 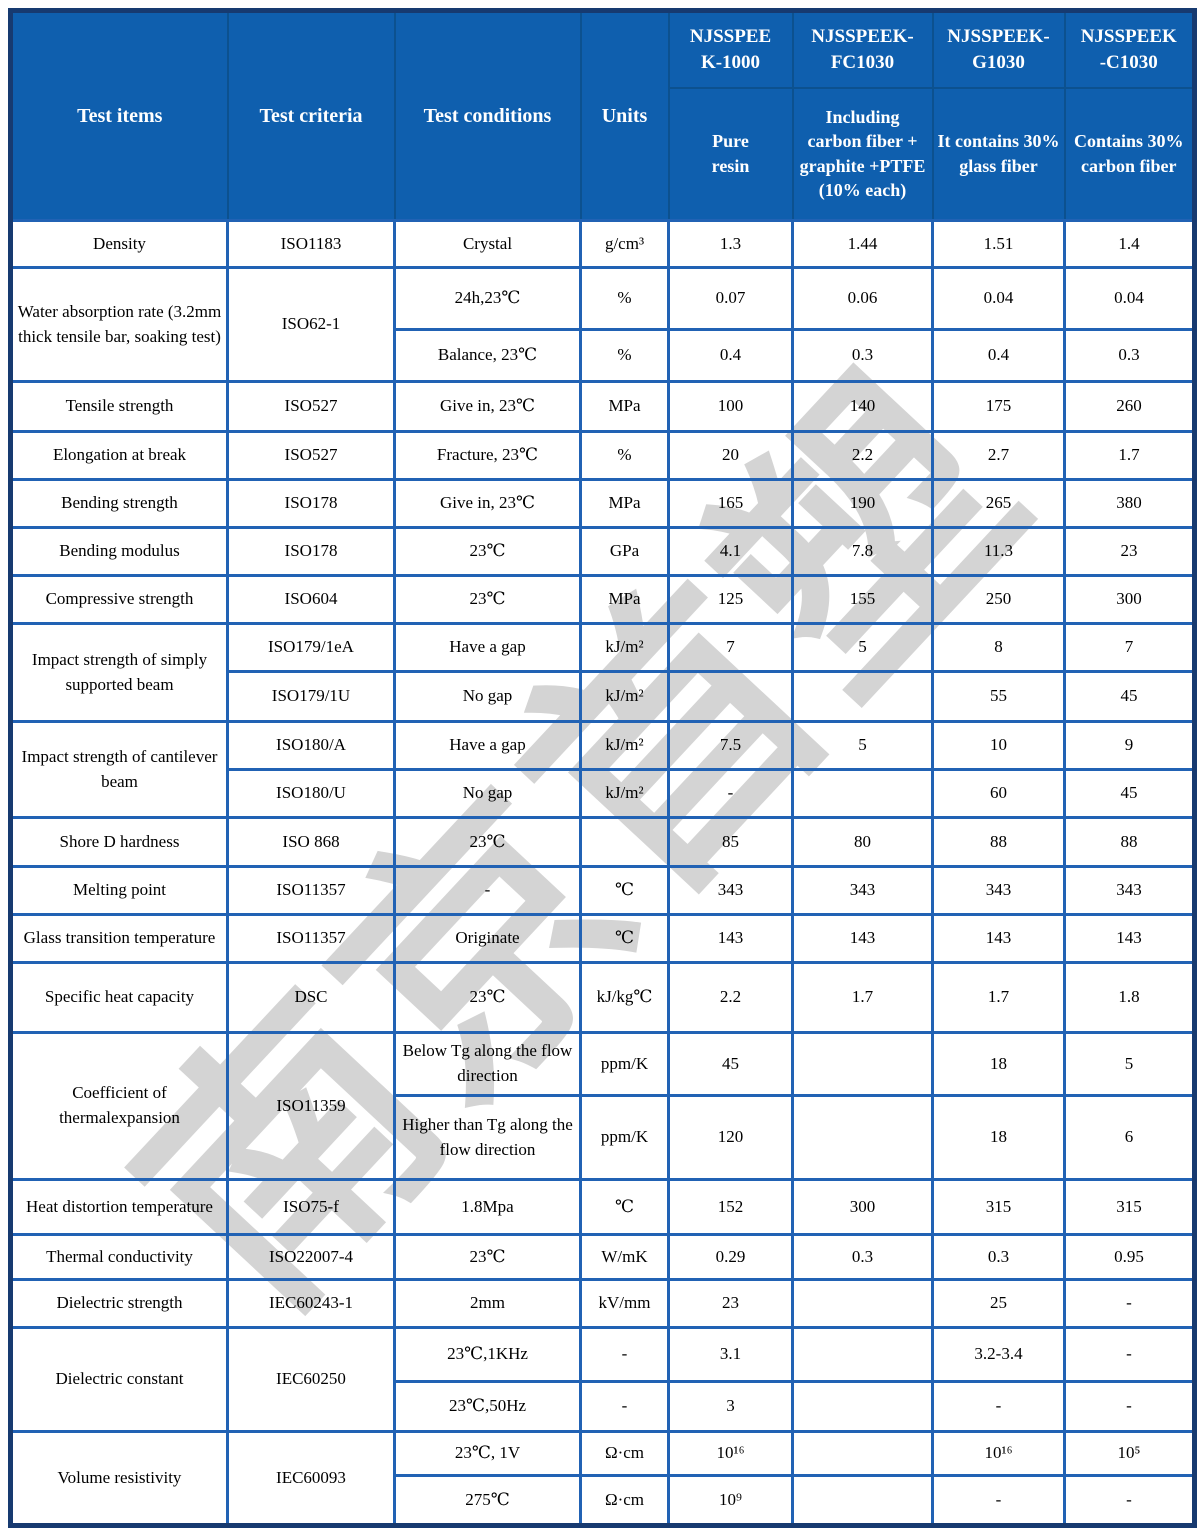 What do you see at coordinates (487, 1064) in the screenshot?
I see `condition-cell: Below Tg along the flow direction` at bounding box center [487, 1064].